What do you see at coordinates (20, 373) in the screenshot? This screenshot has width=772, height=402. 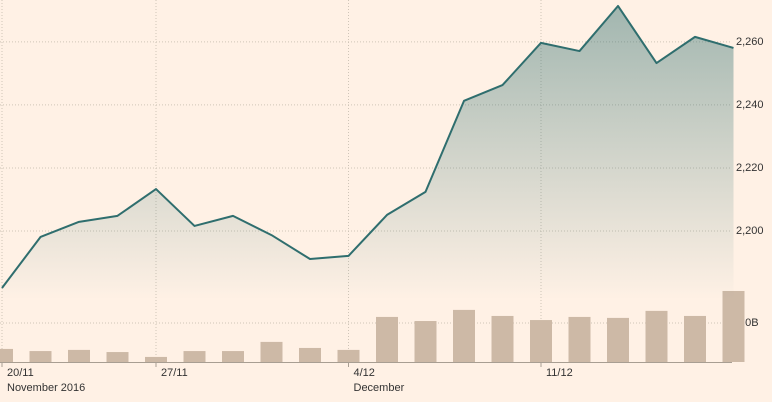 I see `x-tick-label: 20/11` at bounding box center [20, 373].